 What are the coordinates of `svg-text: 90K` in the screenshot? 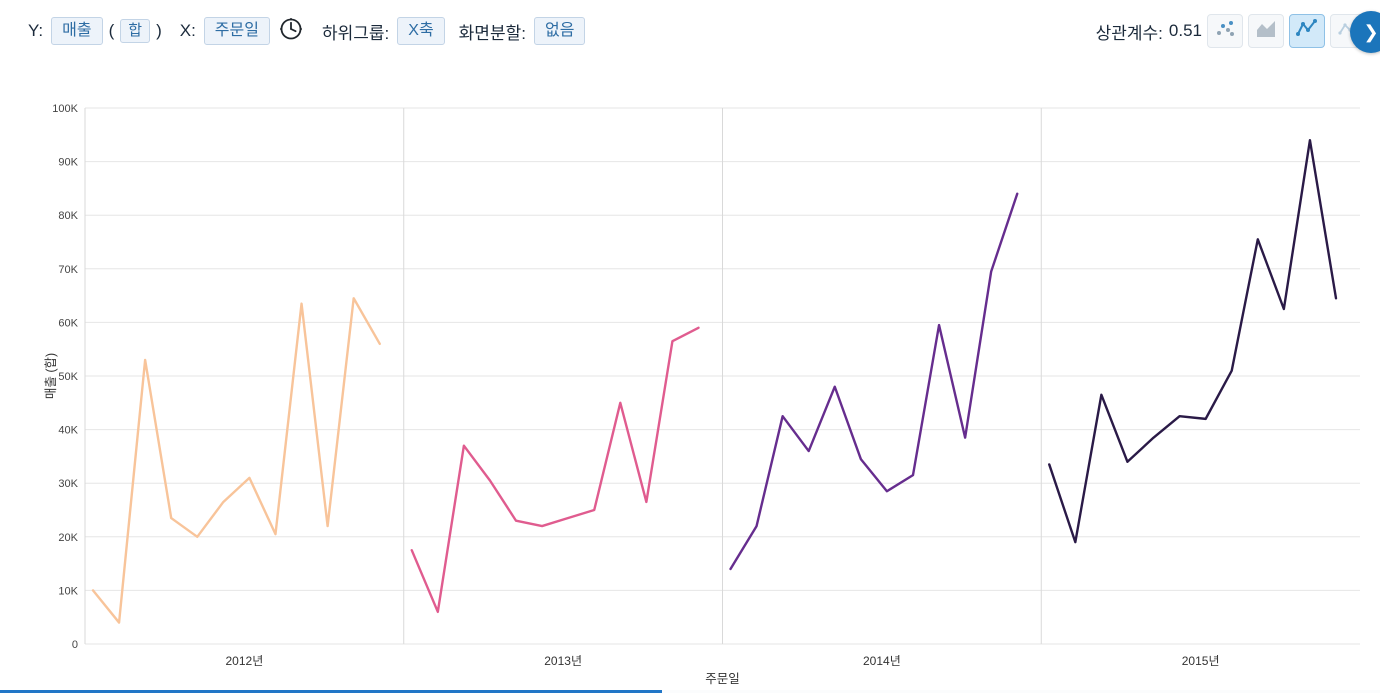 It's located at (68, 163).